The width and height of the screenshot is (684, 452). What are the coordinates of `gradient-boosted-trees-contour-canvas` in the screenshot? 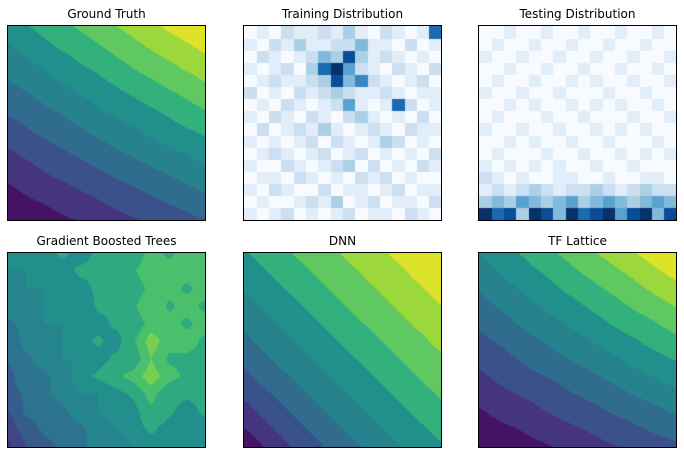 It's located at (106, 350).